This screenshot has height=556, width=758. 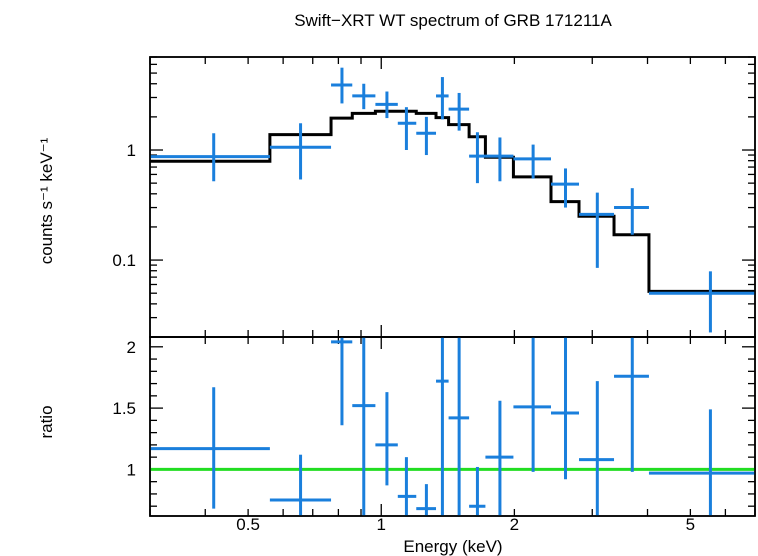 I want to click on x-axis-label: Energy (keV), so click(x=452, y=546).